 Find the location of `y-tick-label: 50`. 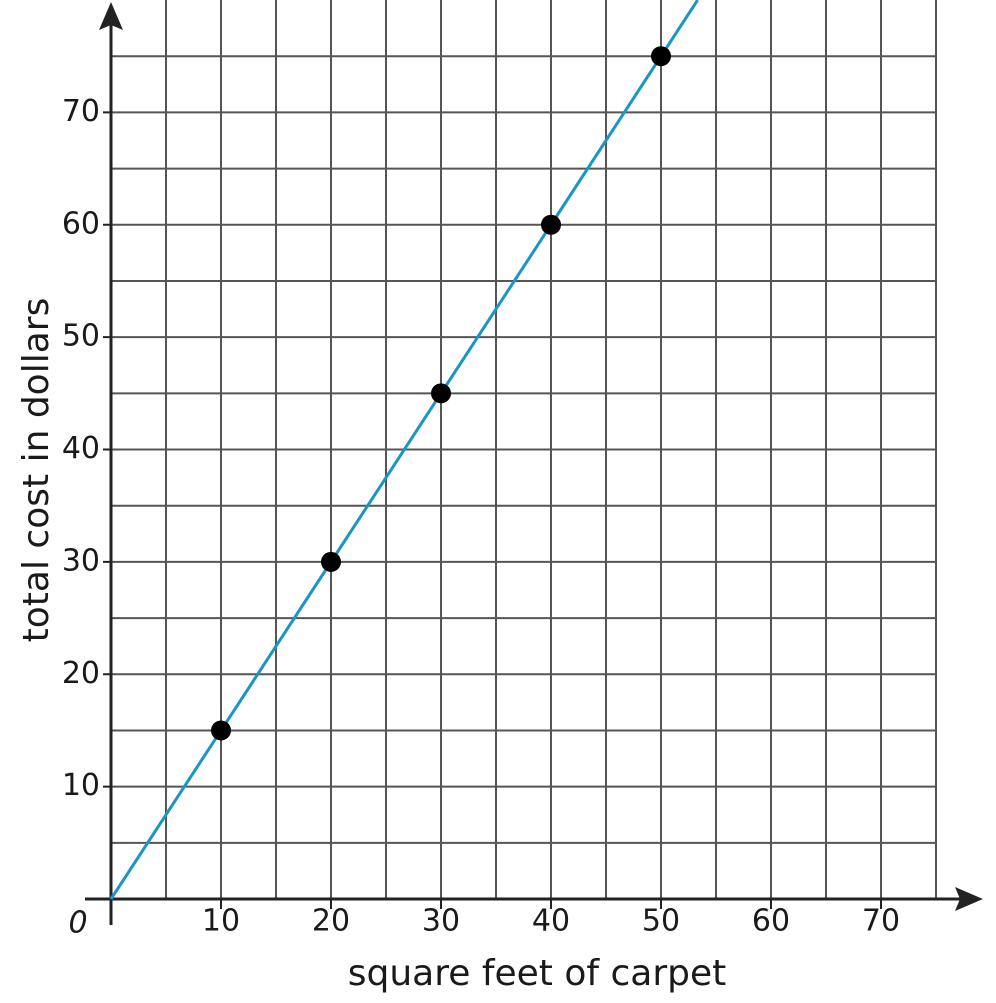

y-tick-label: 50 is located at coordinates (81, 336).